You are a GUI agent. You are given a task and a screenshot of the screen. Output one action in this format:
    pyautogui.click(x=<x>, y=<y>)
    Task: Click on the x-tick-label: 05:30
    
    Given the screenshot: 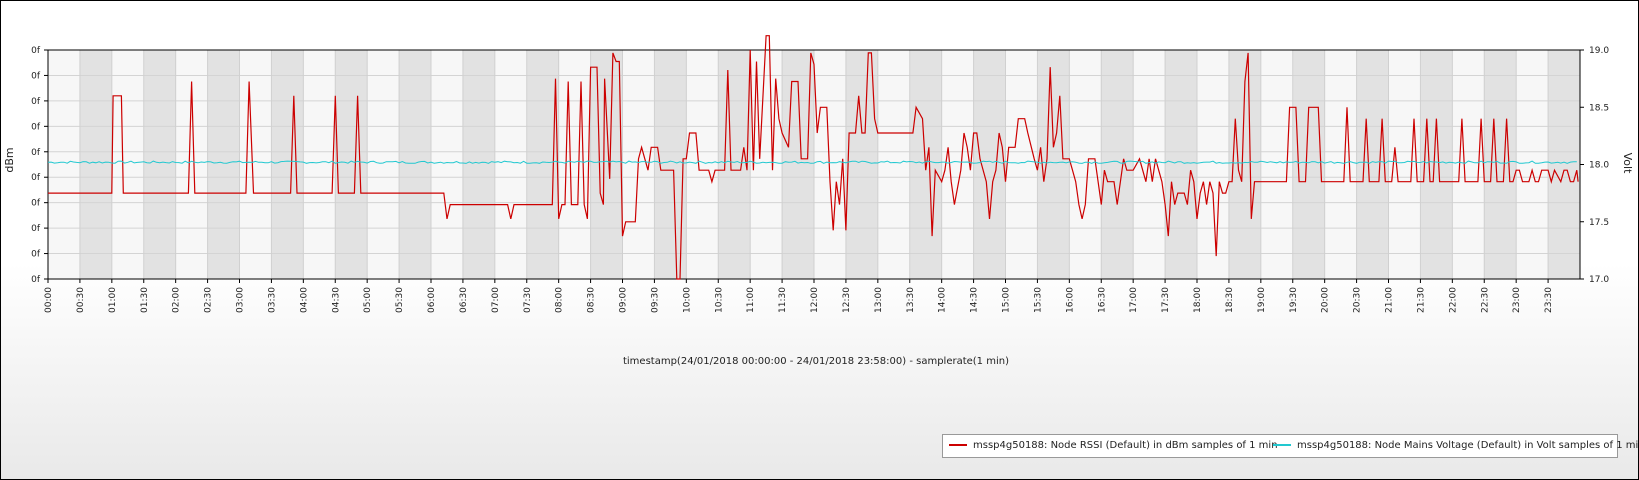 What is the action you would take?
    pyautogui.click(x=400, y=300)
    